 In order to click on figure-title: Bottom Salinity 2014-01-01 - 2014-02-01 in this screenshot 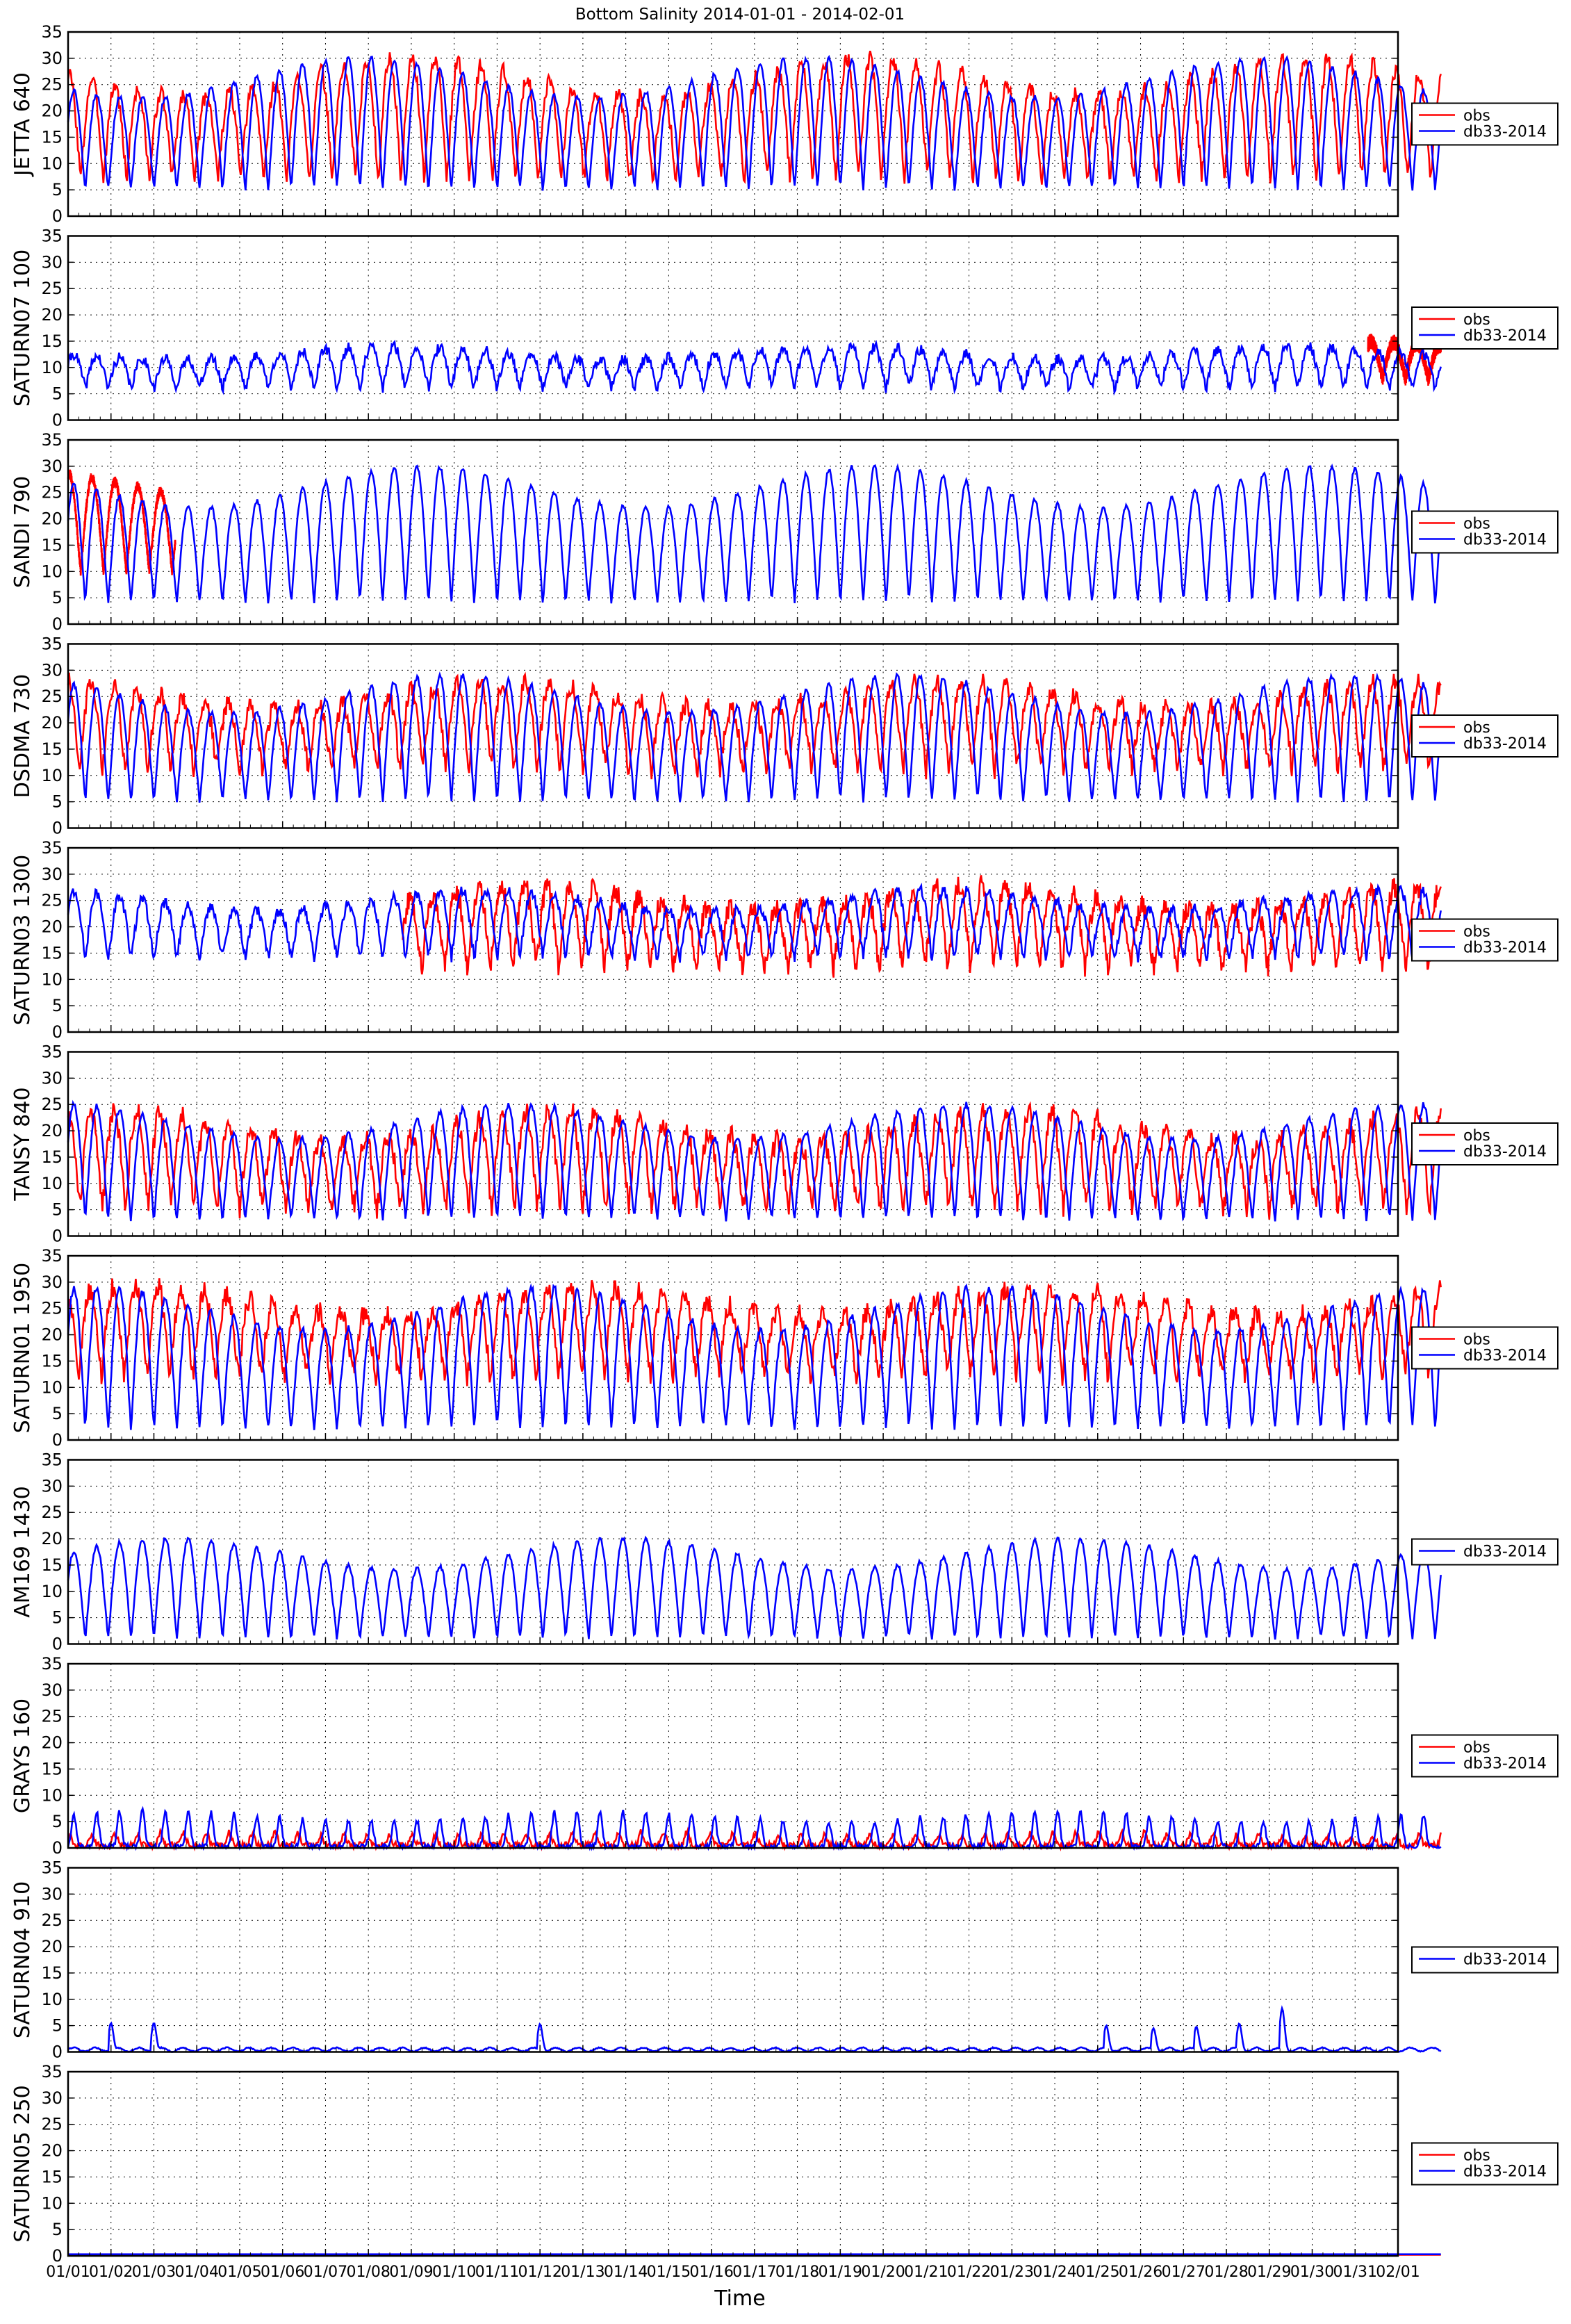, I will do `click(740, 15)`.